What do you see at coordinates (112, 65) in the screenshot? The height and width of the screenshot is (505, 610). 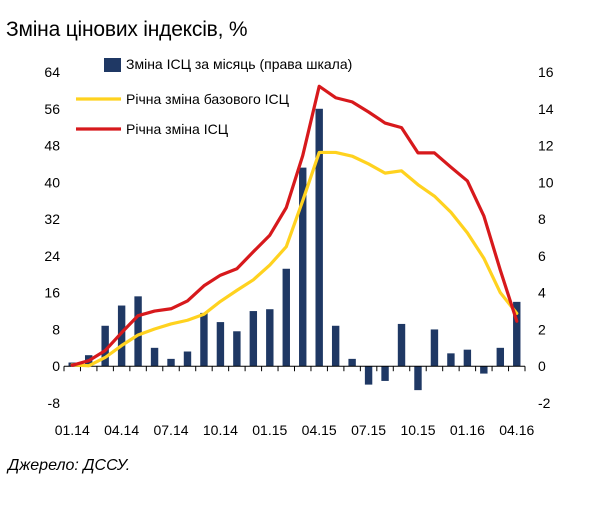 I see `legend-swatch-bar` at bounding box center [112, 65].